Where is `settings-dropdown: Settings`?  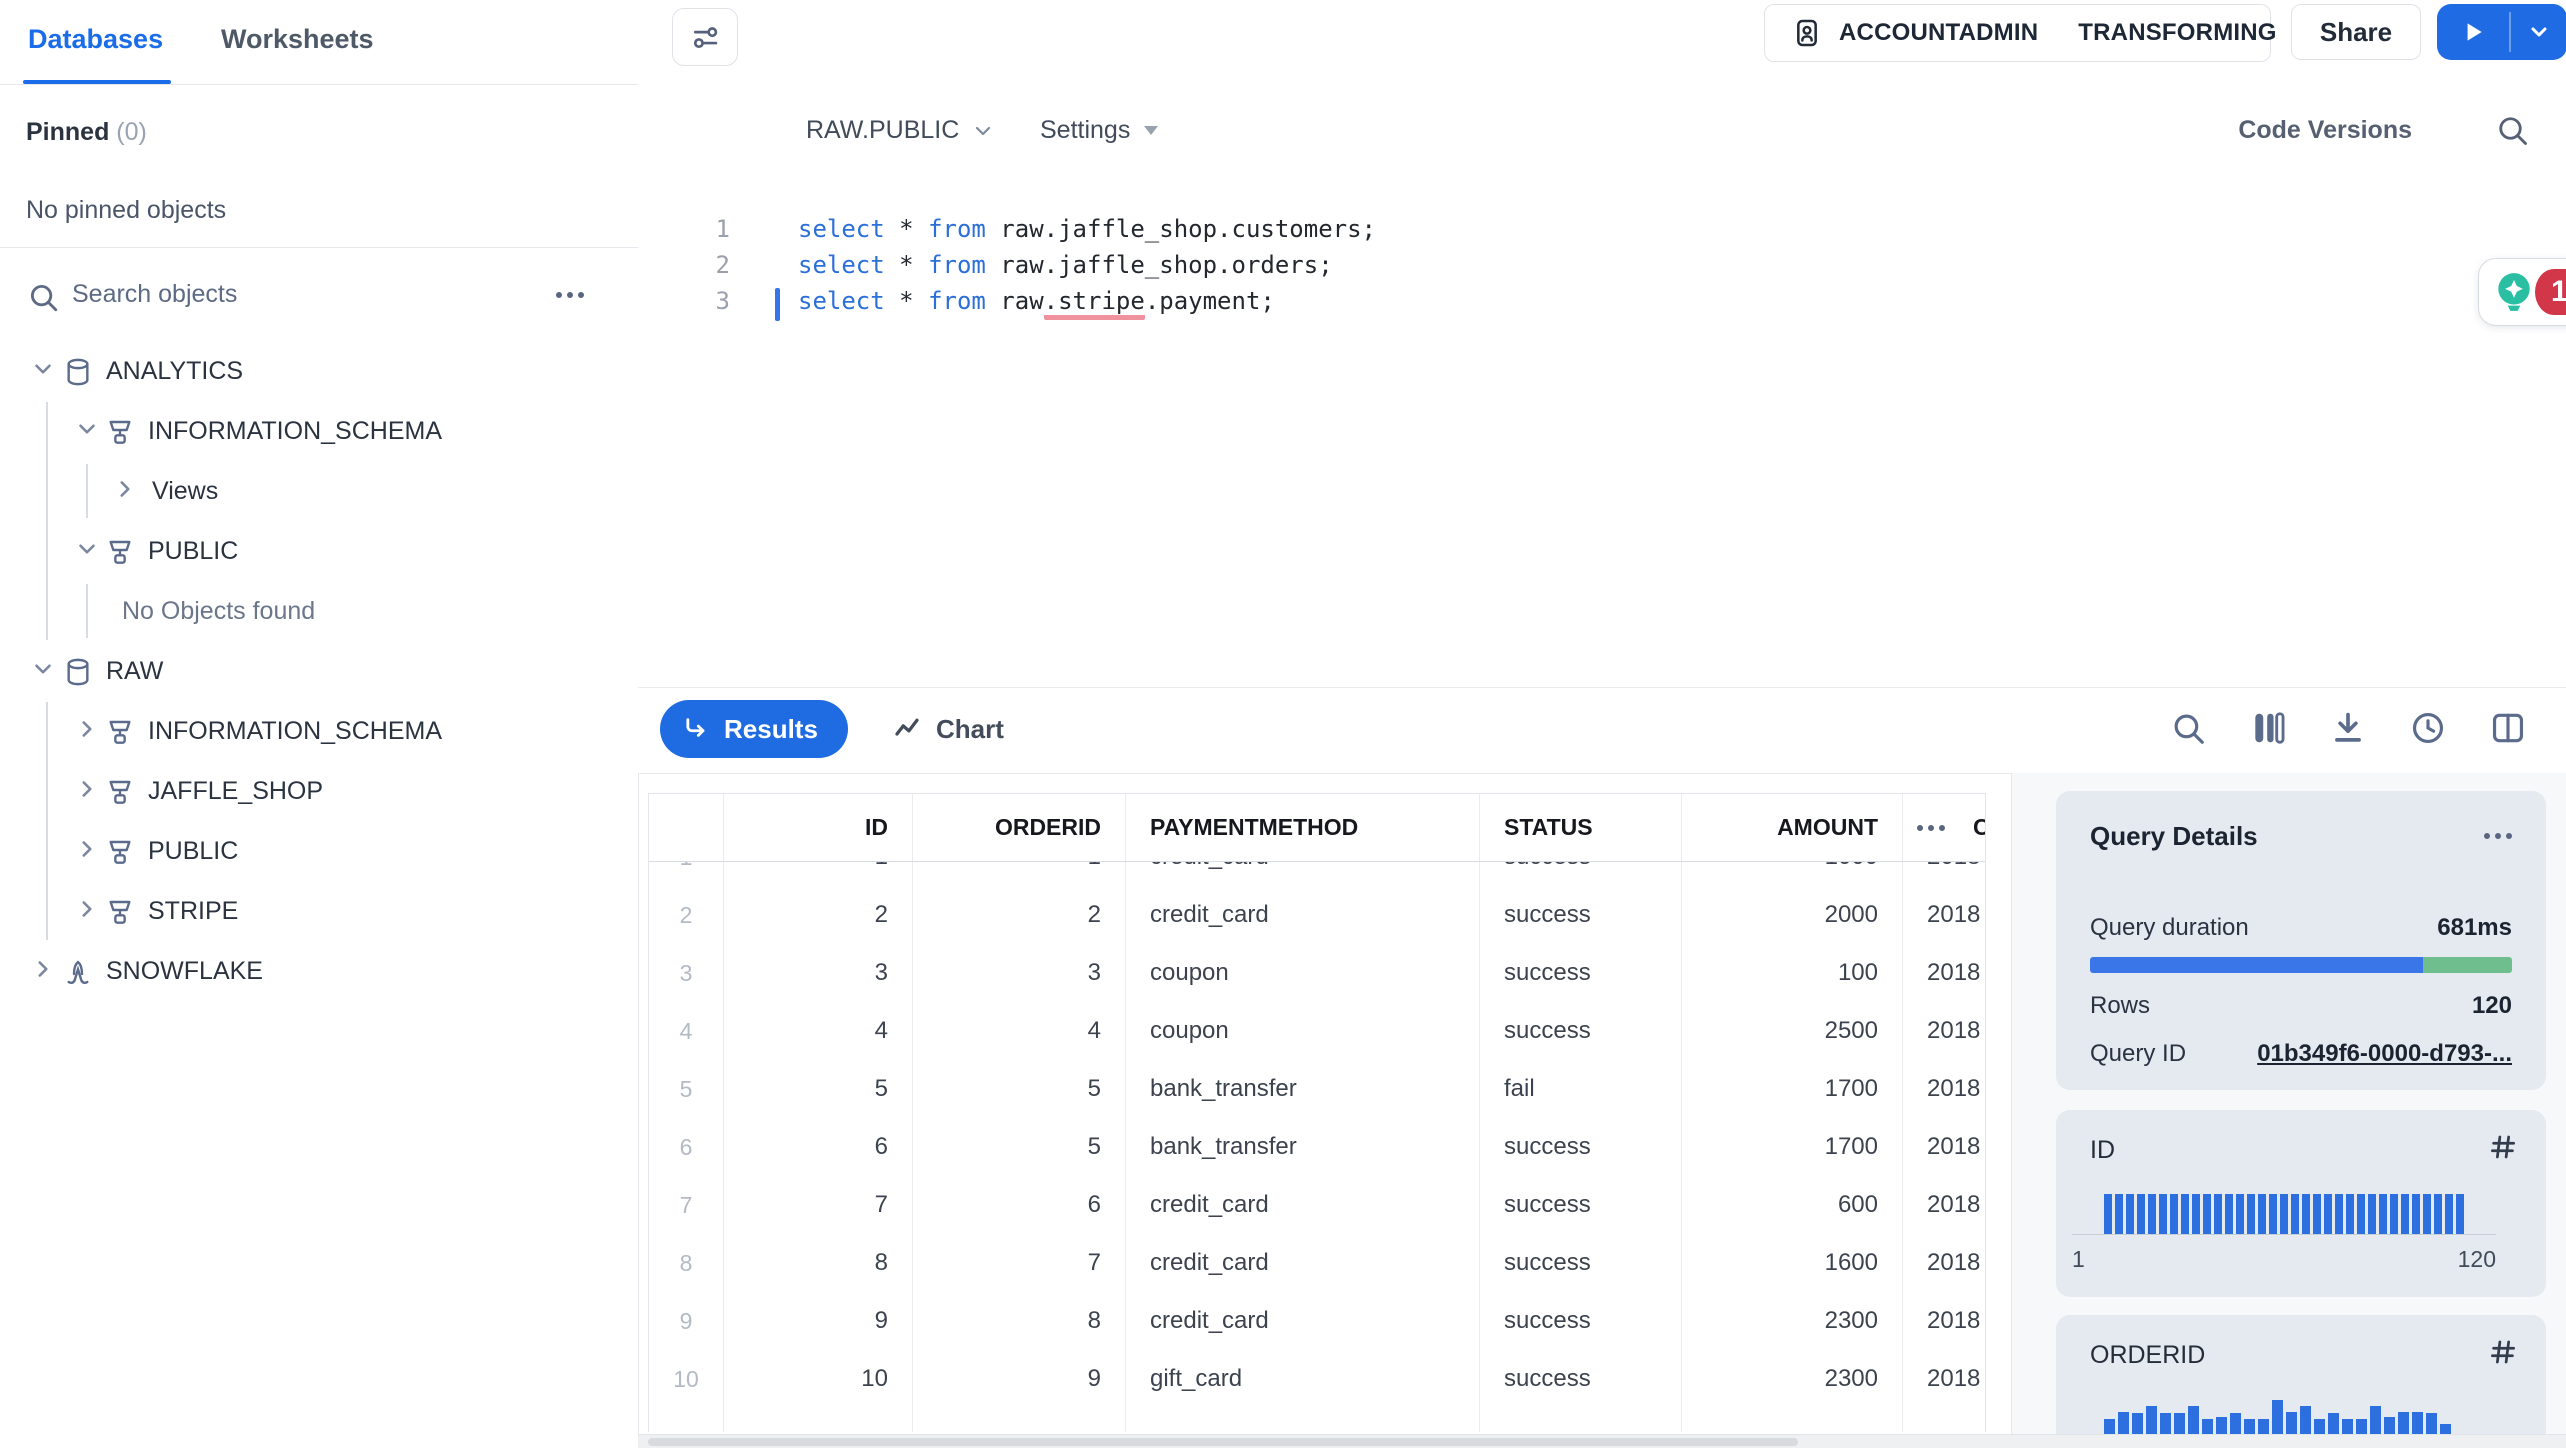 settings-dropdown: Settings is located at coordinates (1099, 130).